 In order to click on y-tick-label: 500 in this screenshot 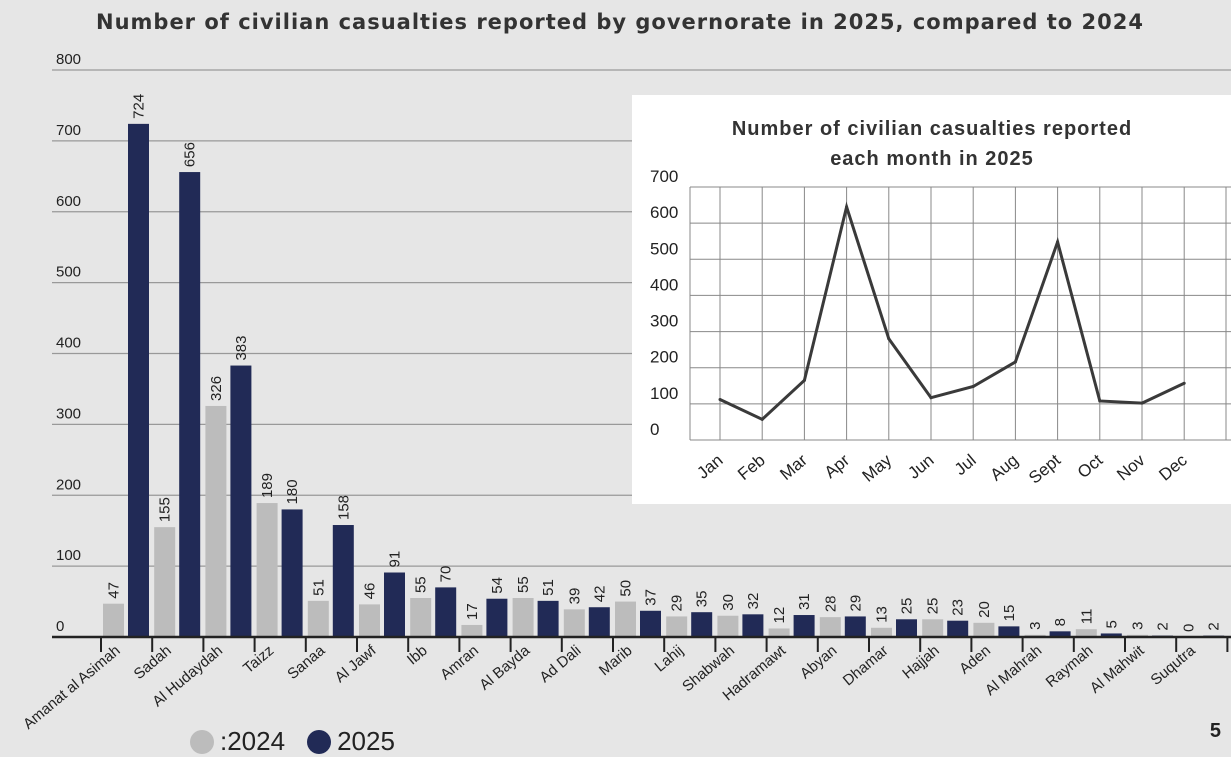, I will do `click(68, 272)`.